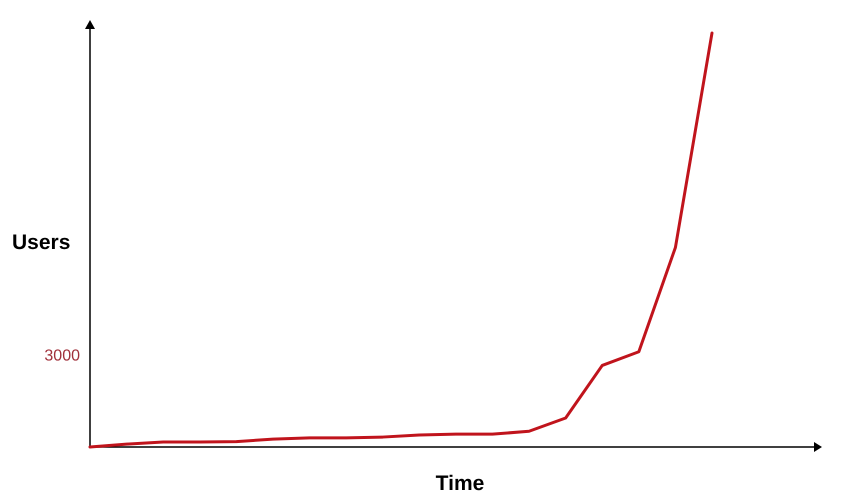 This screenshot has width=856, height=502. What do you see at coordinates (41, 242) in the screenshot?
I see `y-axis-title: Users` at bounding box center [41, 242].